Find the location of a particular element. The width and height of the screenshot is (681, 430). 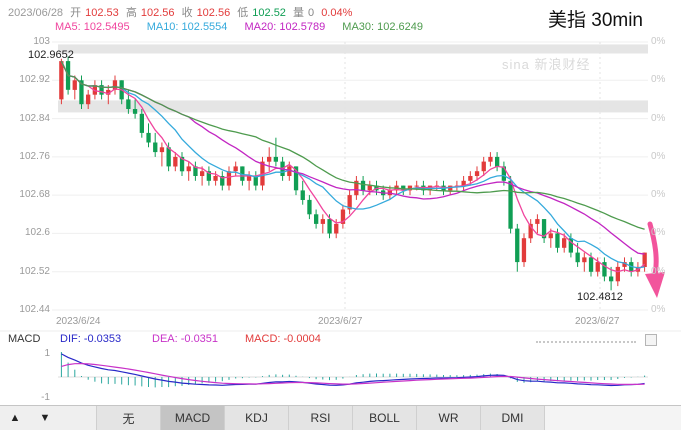

scroll-up-button: ▲ is located at coordinates (15, 418).